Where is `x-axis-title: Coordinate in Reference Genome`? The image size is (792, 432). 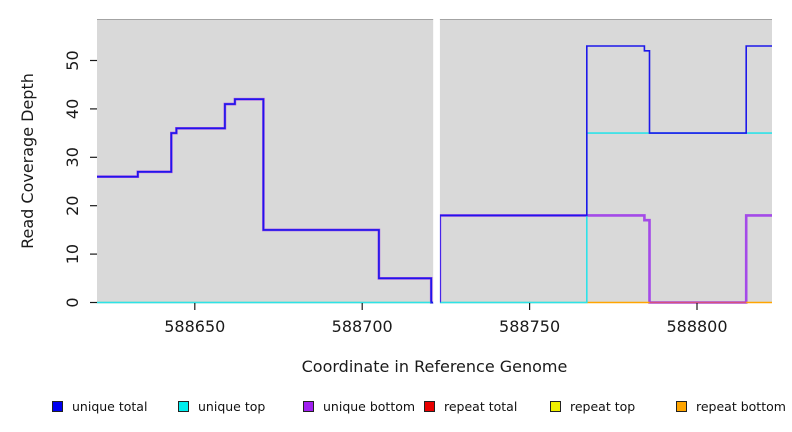 x-axis-title: Coordinate in Reference Genome is located at coordinates (434, 366).